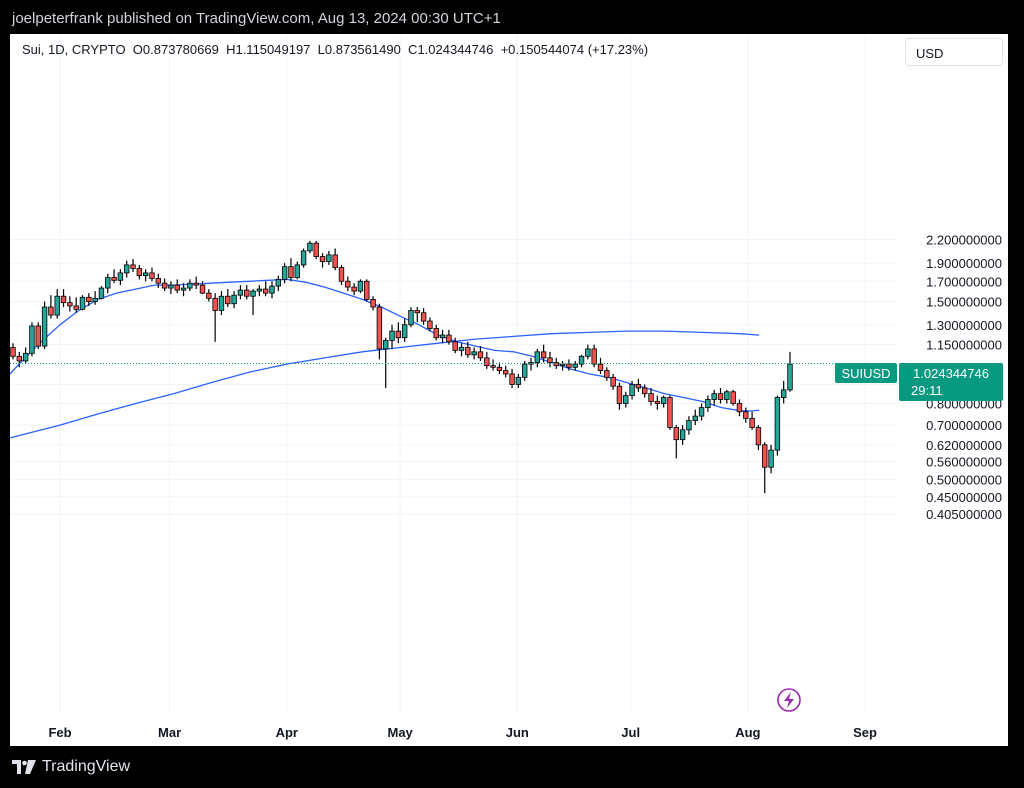 The image size is (1024, 788). What do you see at coordinates (954, 52) in the screenshot?
I see `currency-button: USD` at bounding box center [954, 52].